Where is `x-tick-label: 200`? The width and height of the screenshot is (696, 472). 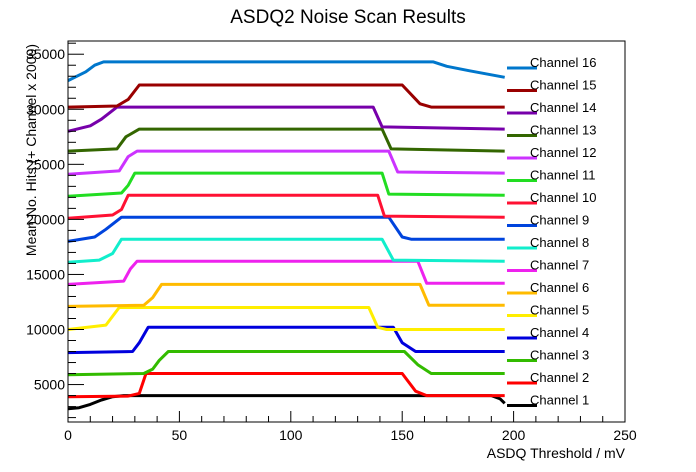 x-tick-label: 200 is located at coordinates (514, 435).